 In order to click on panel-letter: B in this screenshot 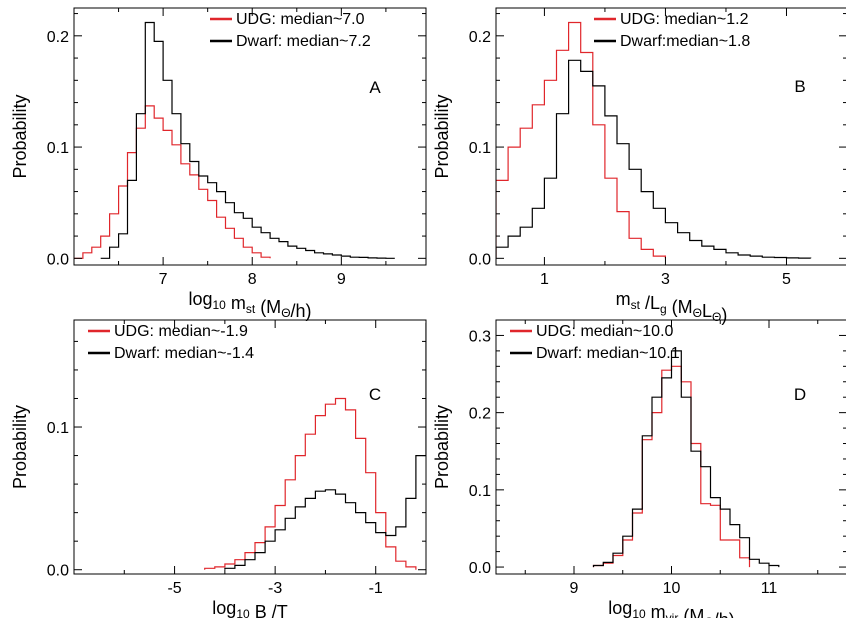, I will do `click(799, 86)`.